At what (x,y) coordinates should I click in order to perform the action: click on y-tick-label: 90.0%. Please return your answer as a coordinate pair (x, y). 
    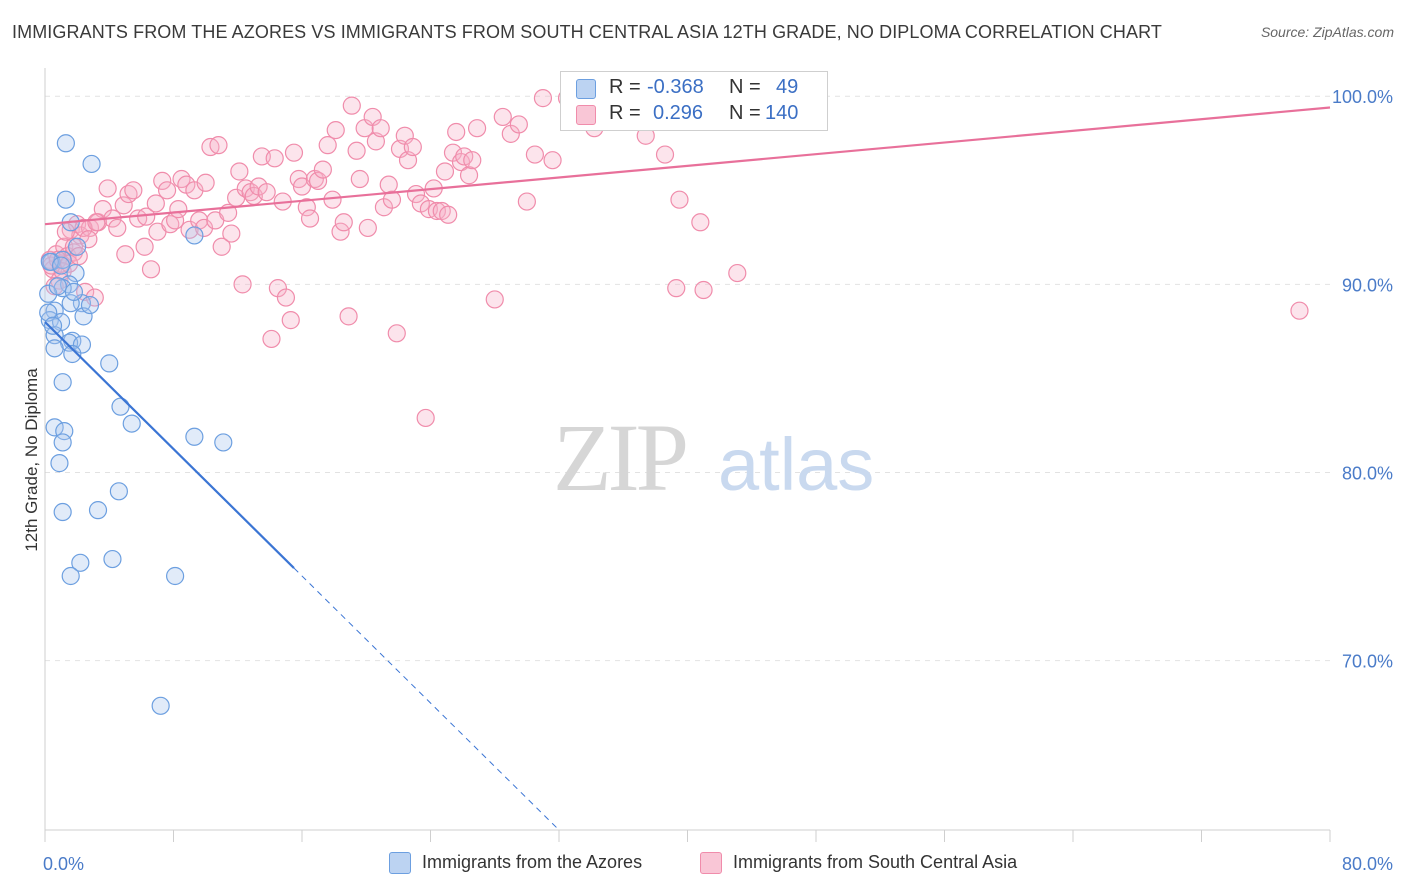
    Looking at the image, I should click on (1367, 285).